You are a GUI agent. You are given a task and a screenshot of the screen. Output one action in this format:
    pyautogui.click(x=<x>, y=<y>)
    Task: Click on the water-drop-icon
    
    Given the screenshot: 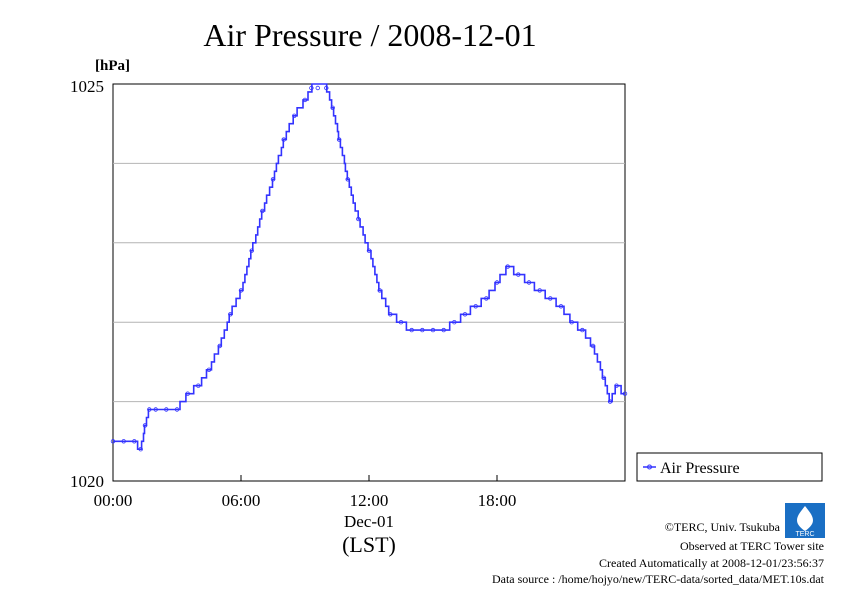 What is the action you would take?
    pyautogui.click(x=805, y=518)
    